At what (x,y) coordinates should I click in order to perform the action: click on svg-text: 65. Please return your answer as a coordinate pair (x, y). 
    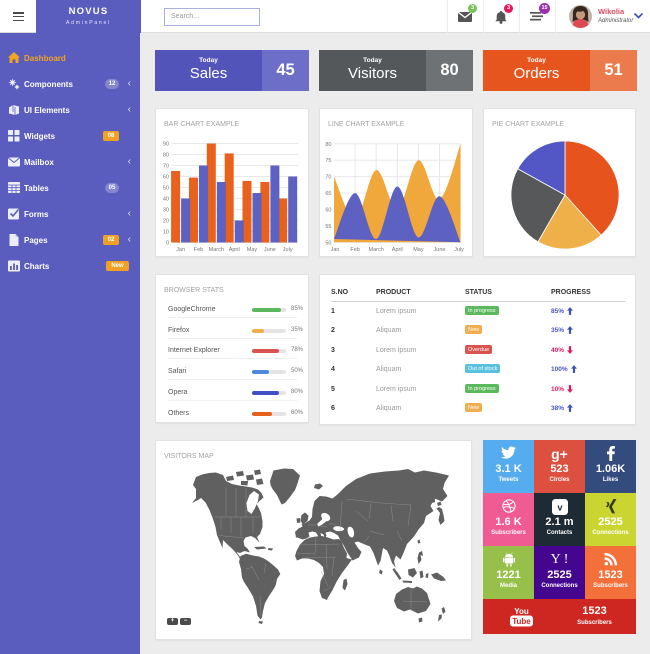
    Looking at the image, I should click on (328, 194).